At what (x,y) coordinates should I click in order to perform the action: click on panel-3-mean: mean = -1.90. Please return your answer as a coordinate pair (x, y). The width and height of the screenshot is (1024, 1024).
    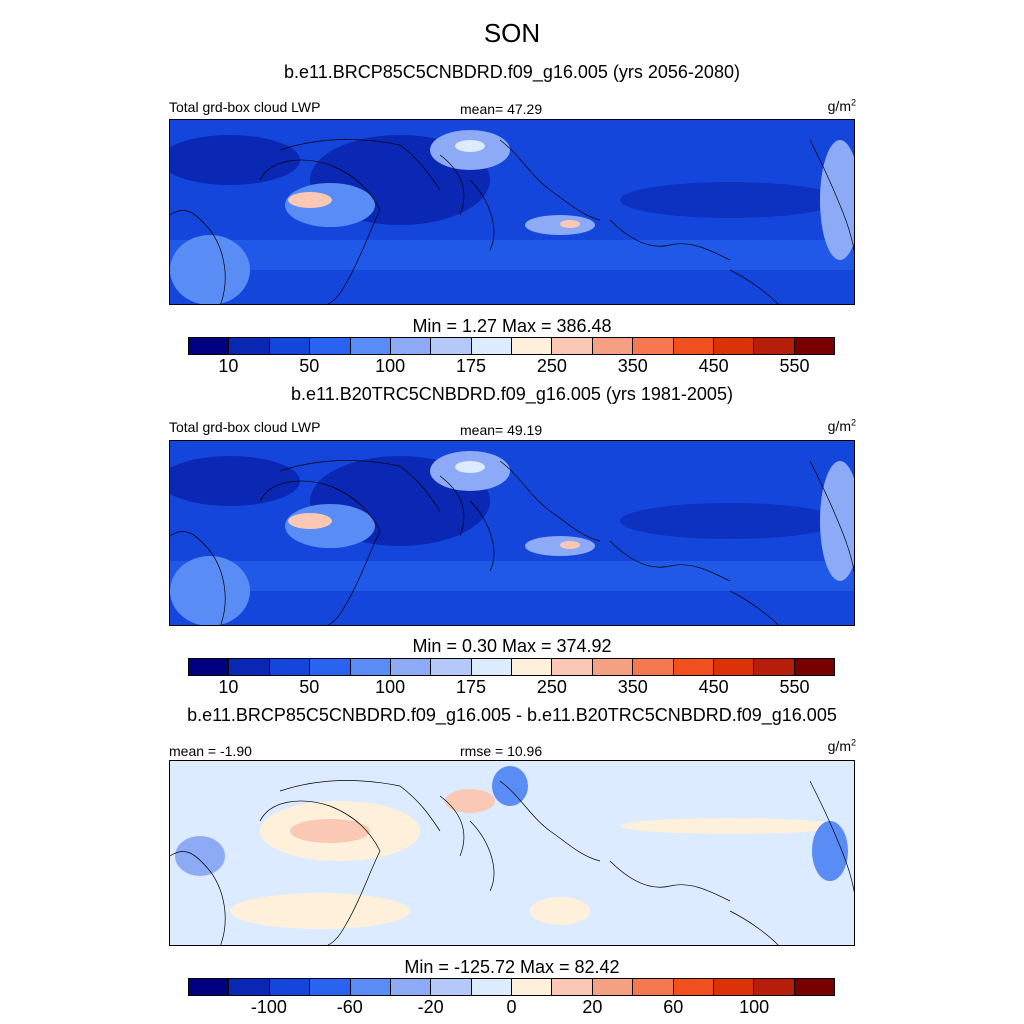
    Looking at the image, I should click on (210, 751).